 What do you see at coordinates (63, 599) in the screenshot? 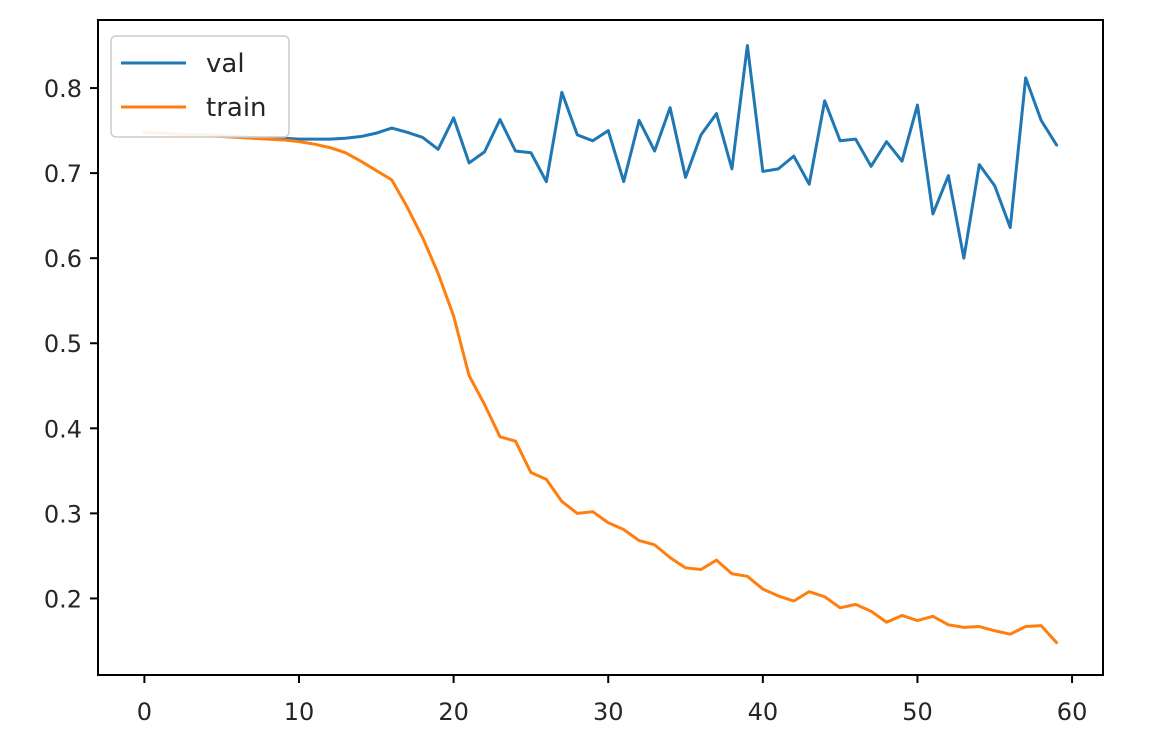
I see `y-tick-label: 0.2` at bounding box center [63, 599].